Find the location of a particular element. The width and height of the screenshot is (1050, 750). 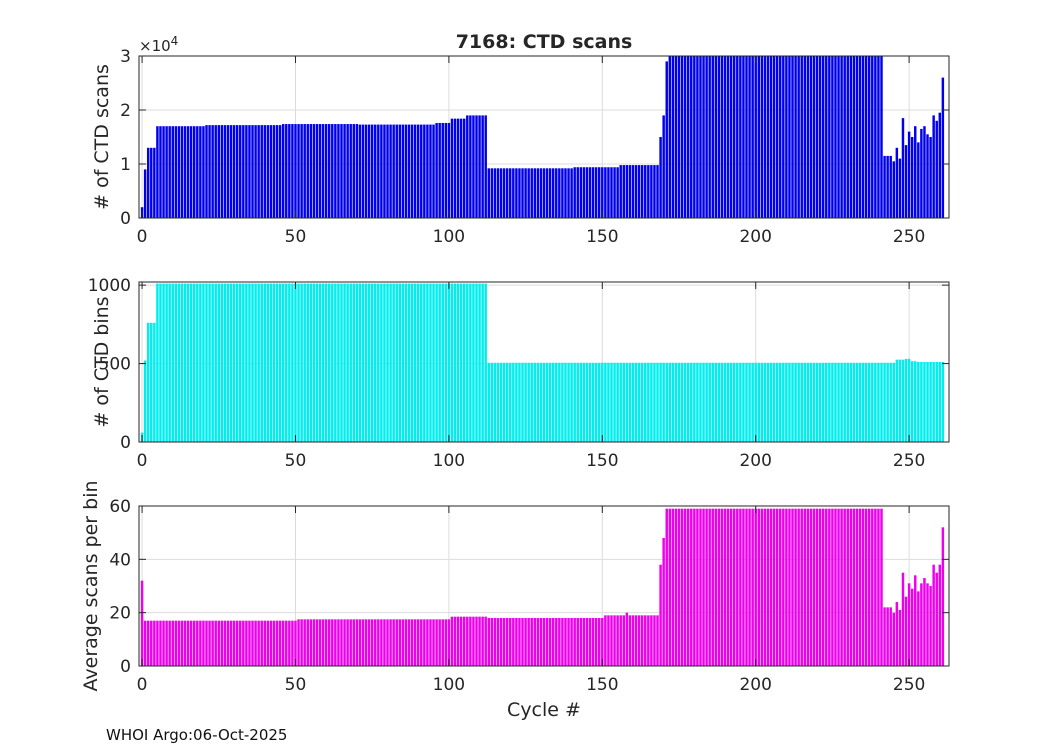

y-axis-label: # of CTD scans is located at coordinates (102, 137).